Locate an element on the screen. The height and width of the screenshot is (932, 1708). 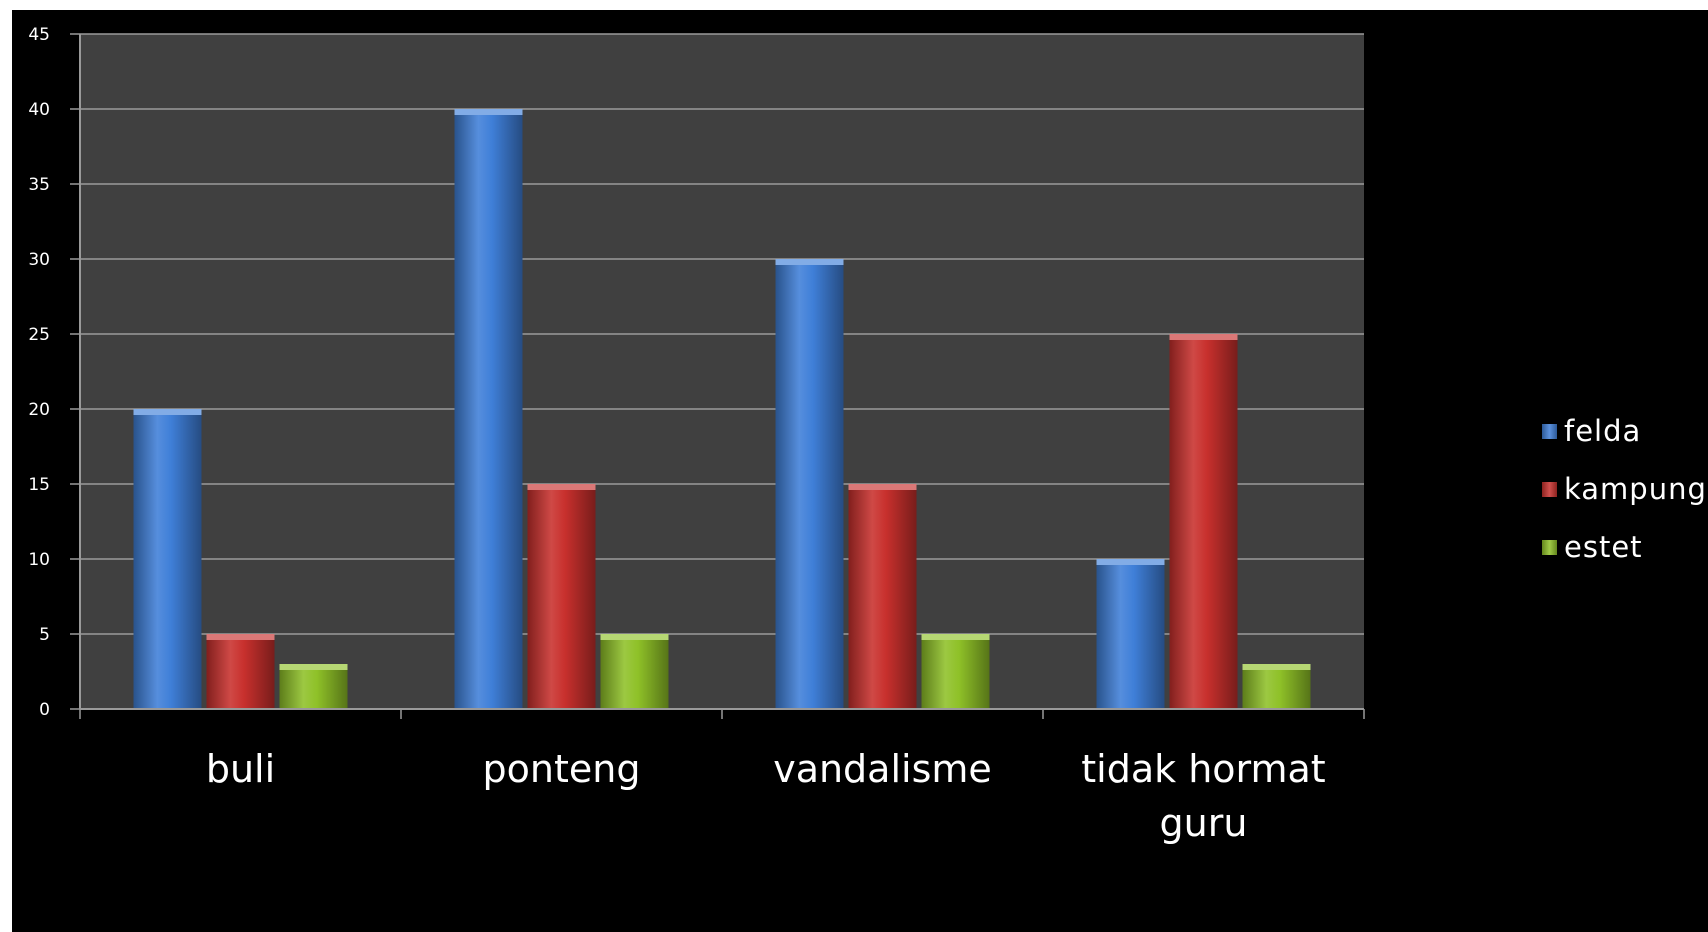
legend-swatch-estet is located at coordinates (1549, 547).